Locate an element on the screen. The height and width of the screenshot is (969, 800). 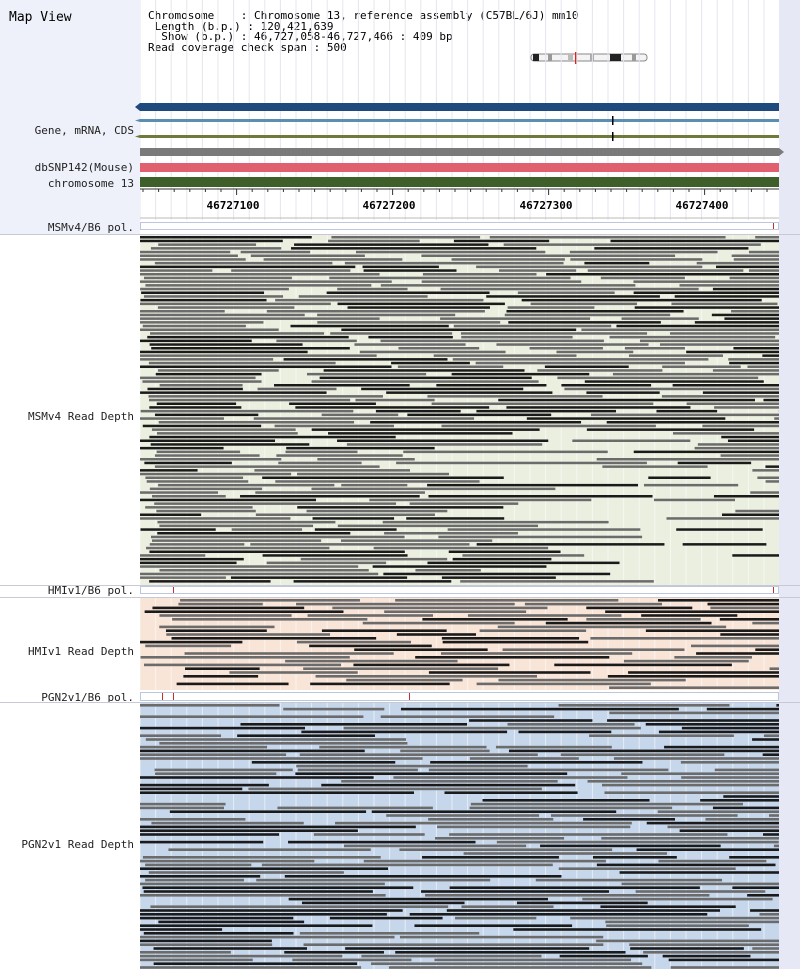
right-scroll-strip is located at coordinates (789, 484).